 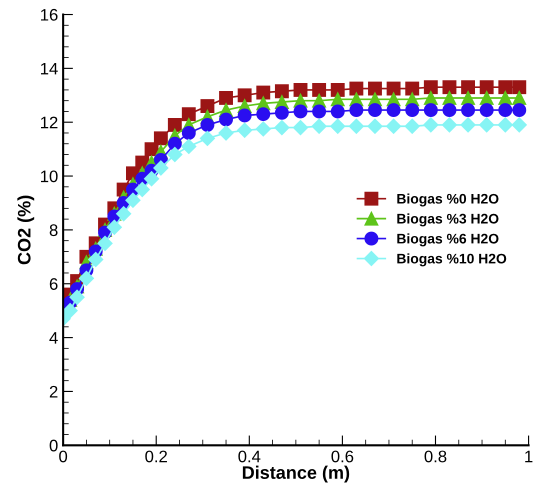 What do you see at coordinates (156, 456) in the screenshot?
I see `x-tick-label: 0.2` at bounding box center [156, 456].